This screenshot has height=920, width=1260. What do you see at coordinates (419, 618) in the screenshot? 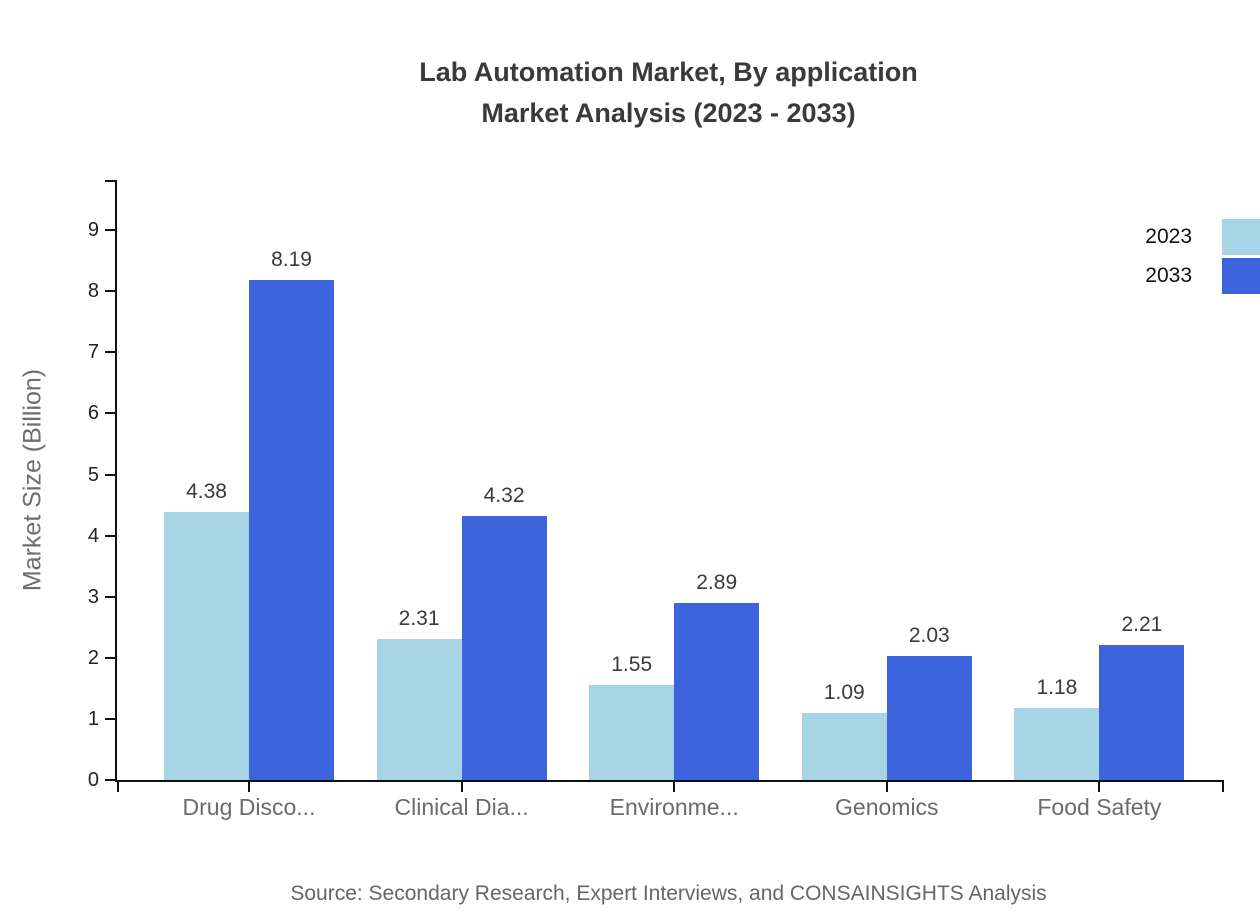
I see `bar-value-label: 2.31` at bounding box center [419, 618].